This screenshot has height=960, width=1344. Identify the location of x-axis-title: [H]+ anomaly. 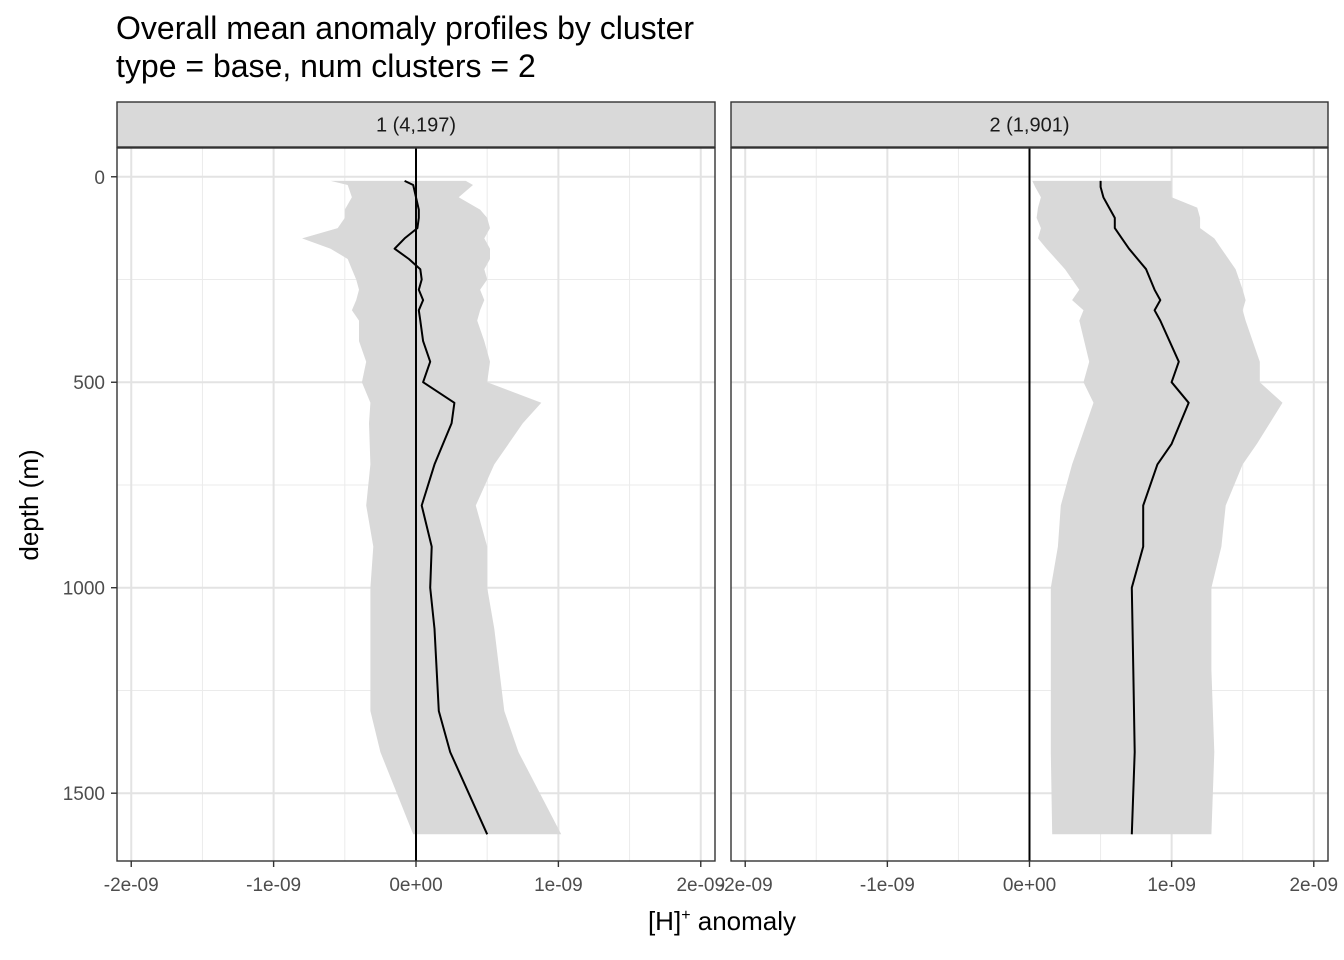
(722, 921).